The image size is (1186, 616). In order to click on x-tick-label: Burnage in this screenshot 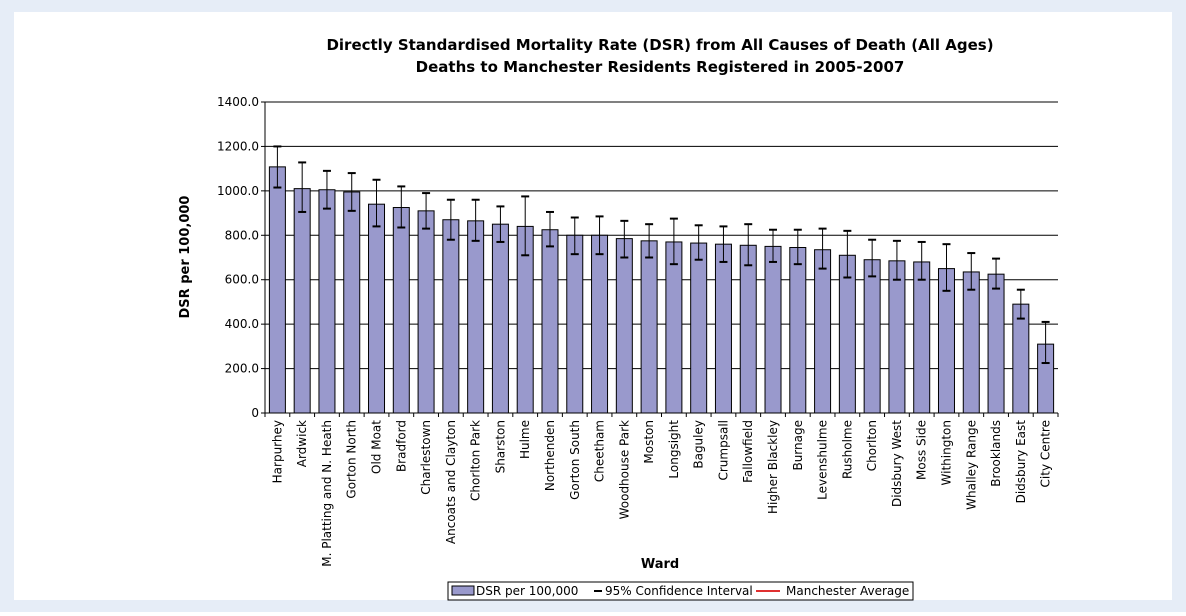, I will do `click(798, 445)`.